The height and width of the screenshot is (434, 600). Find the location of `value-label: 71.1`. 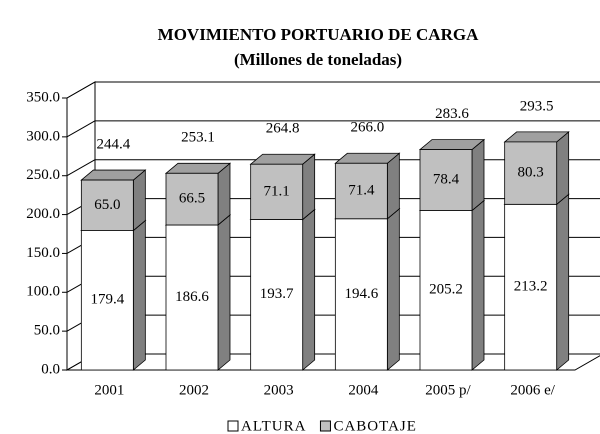

value-label: 71.1 is located at coordinates (277, 191).